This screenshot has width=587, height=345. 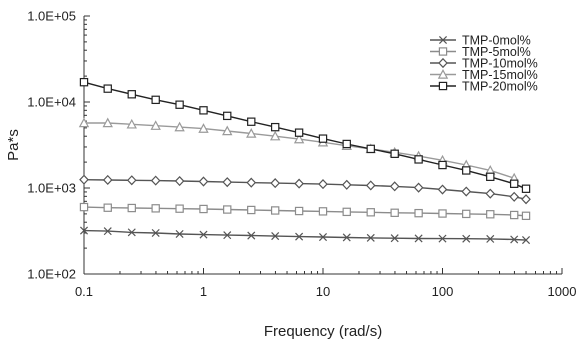 I want to click on x-tick-label: 0.1, so click(x=84, y=291).